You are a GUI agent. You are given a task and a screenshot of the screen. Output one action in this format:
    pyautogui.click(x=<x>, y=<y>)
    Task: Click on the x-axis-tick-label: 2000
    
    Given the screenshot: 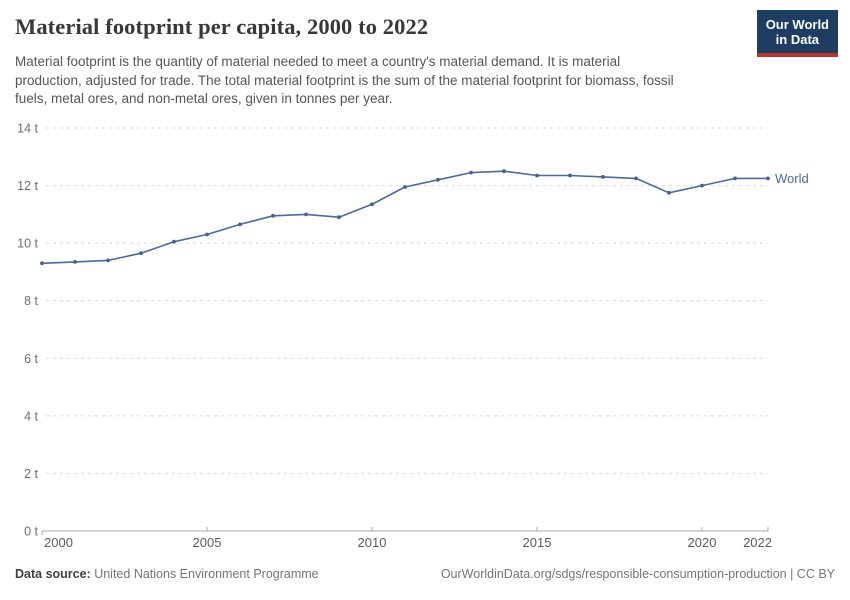 What is the action you would take?
    pyautogui.click(x=58, y=542)
    